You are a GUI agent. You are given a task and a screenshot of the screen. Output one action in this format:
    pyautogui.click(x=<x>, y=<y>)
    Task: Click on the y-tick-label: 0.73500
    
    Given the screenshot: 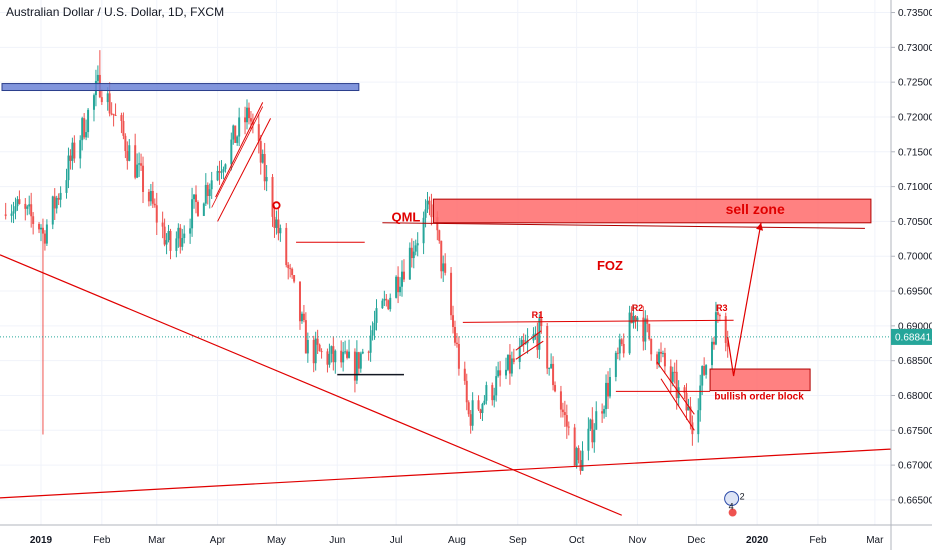 What is the action you would take?
    pyautogui.click(x=915, y=13)
    